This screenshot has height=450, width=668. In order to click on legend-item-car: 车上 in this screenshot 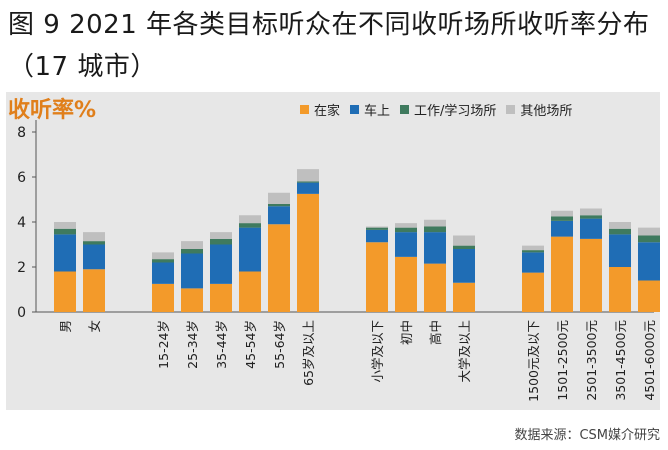, I will do `click(370, 109)`.